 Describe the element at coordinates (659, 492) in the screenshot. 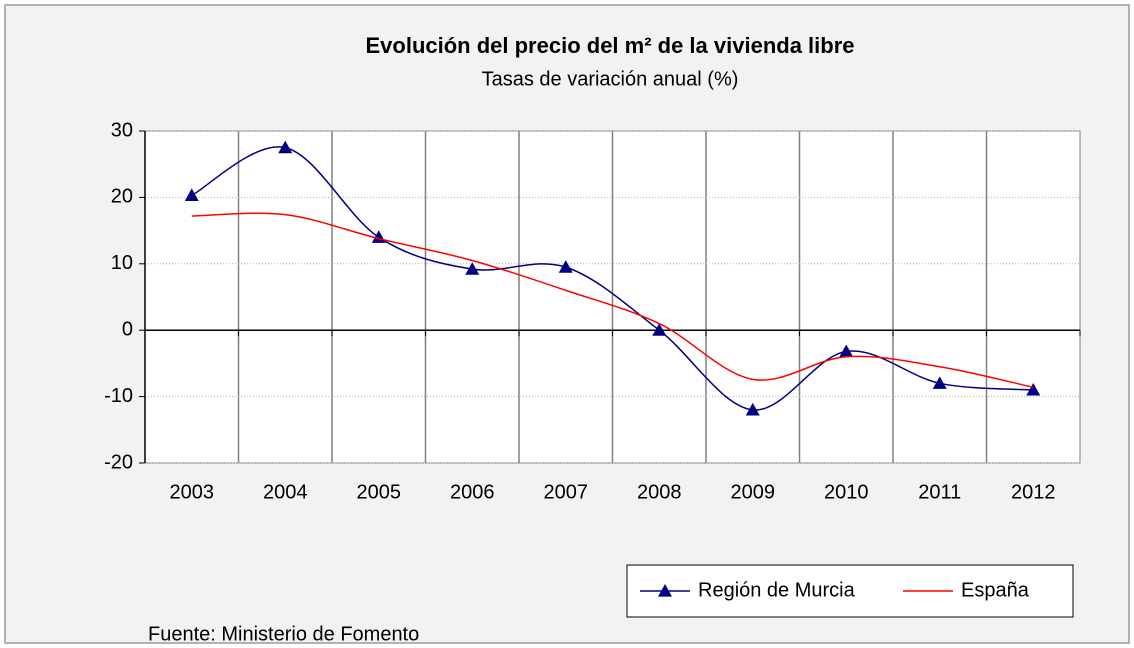

I see `x-tick-label: 2008` at that location.